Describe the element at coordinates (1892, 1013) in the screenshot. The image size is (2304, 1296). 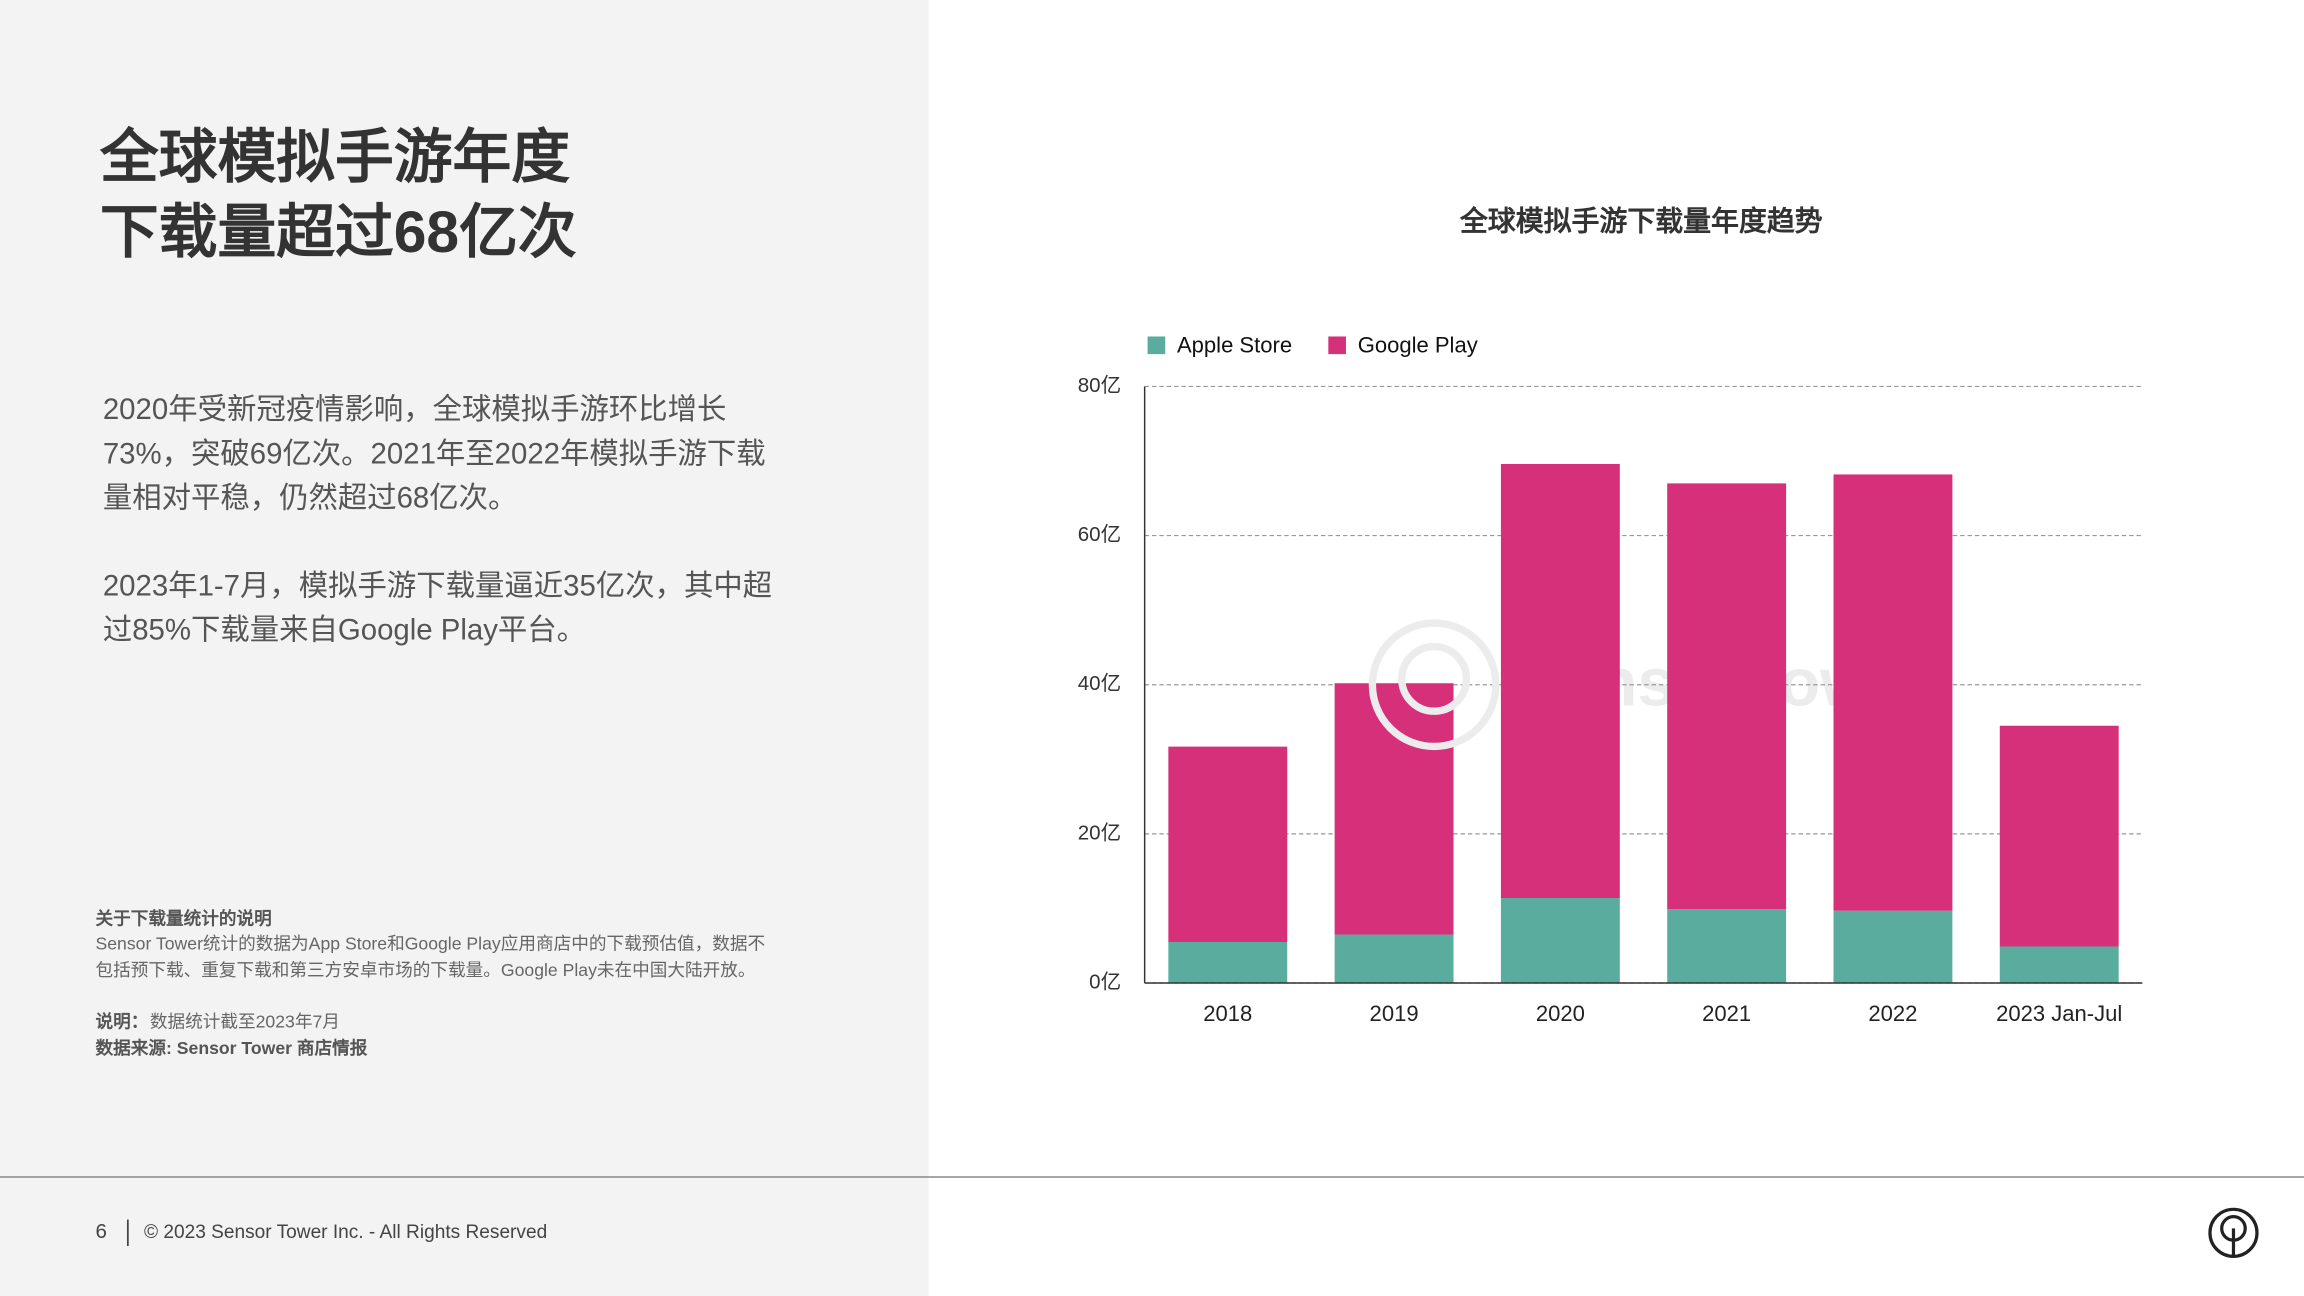
I see `x-tick-label: 2022` at that location.